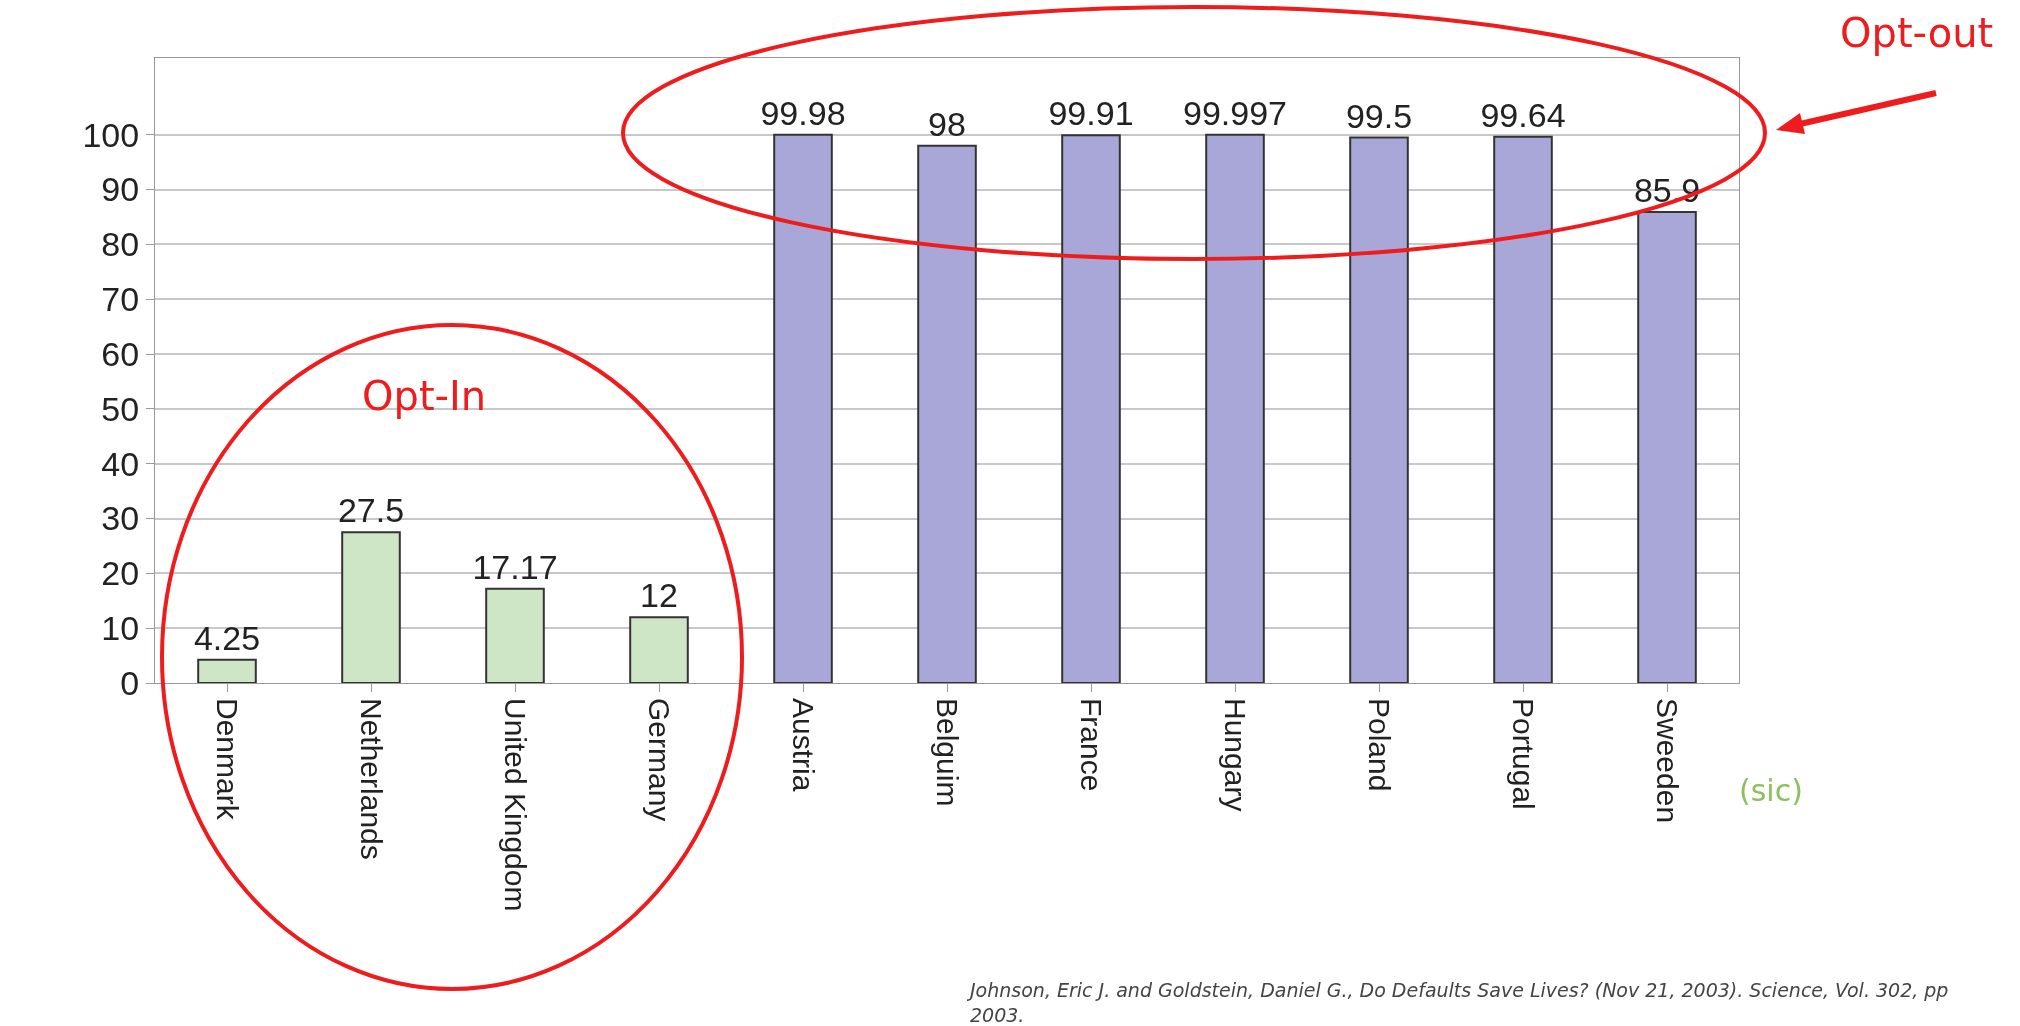  Describe the element at coordinates (1091, 113) in the screenshot. I see `data-label: 99.91` at that location.